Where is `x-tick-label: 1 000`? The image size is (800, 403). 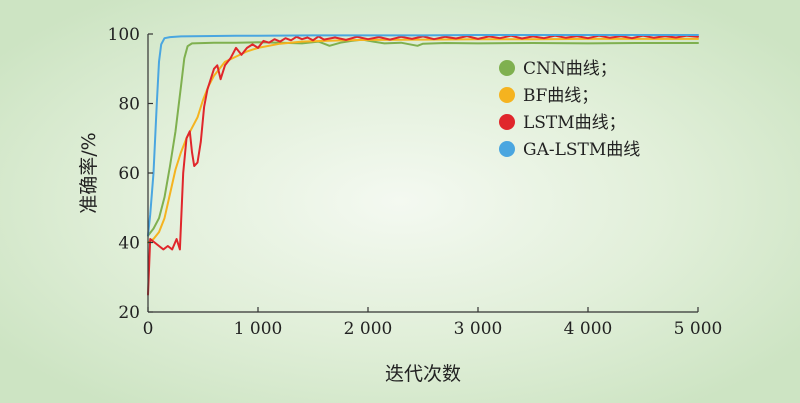 x-tick-label: 1 000 is located at coordinates (258, 329).